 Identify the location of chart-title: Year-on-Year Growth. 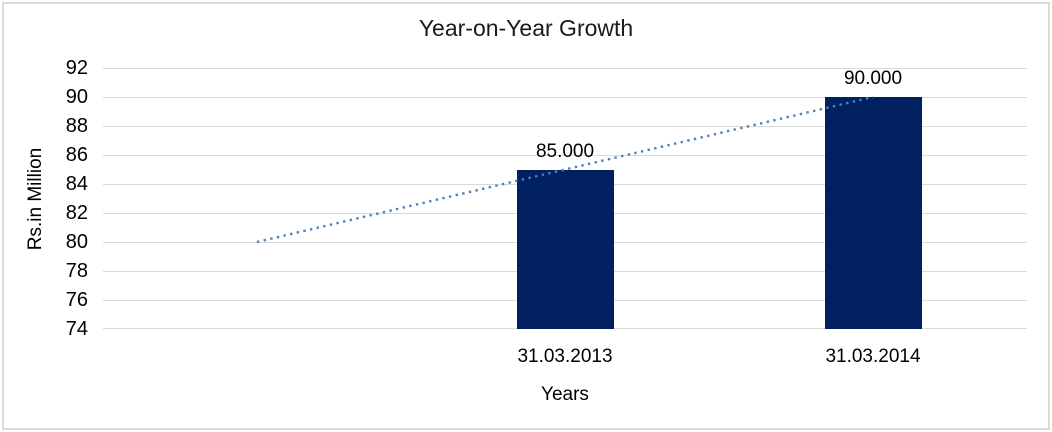
(526, 28).